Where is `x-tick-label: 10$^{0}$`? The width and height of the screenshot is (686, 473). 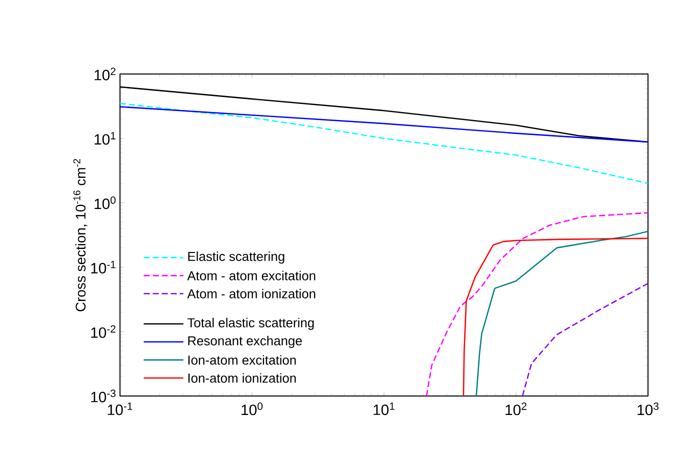
x-tick-label: 10$^{0}$ is located at coordinates (252, 409).